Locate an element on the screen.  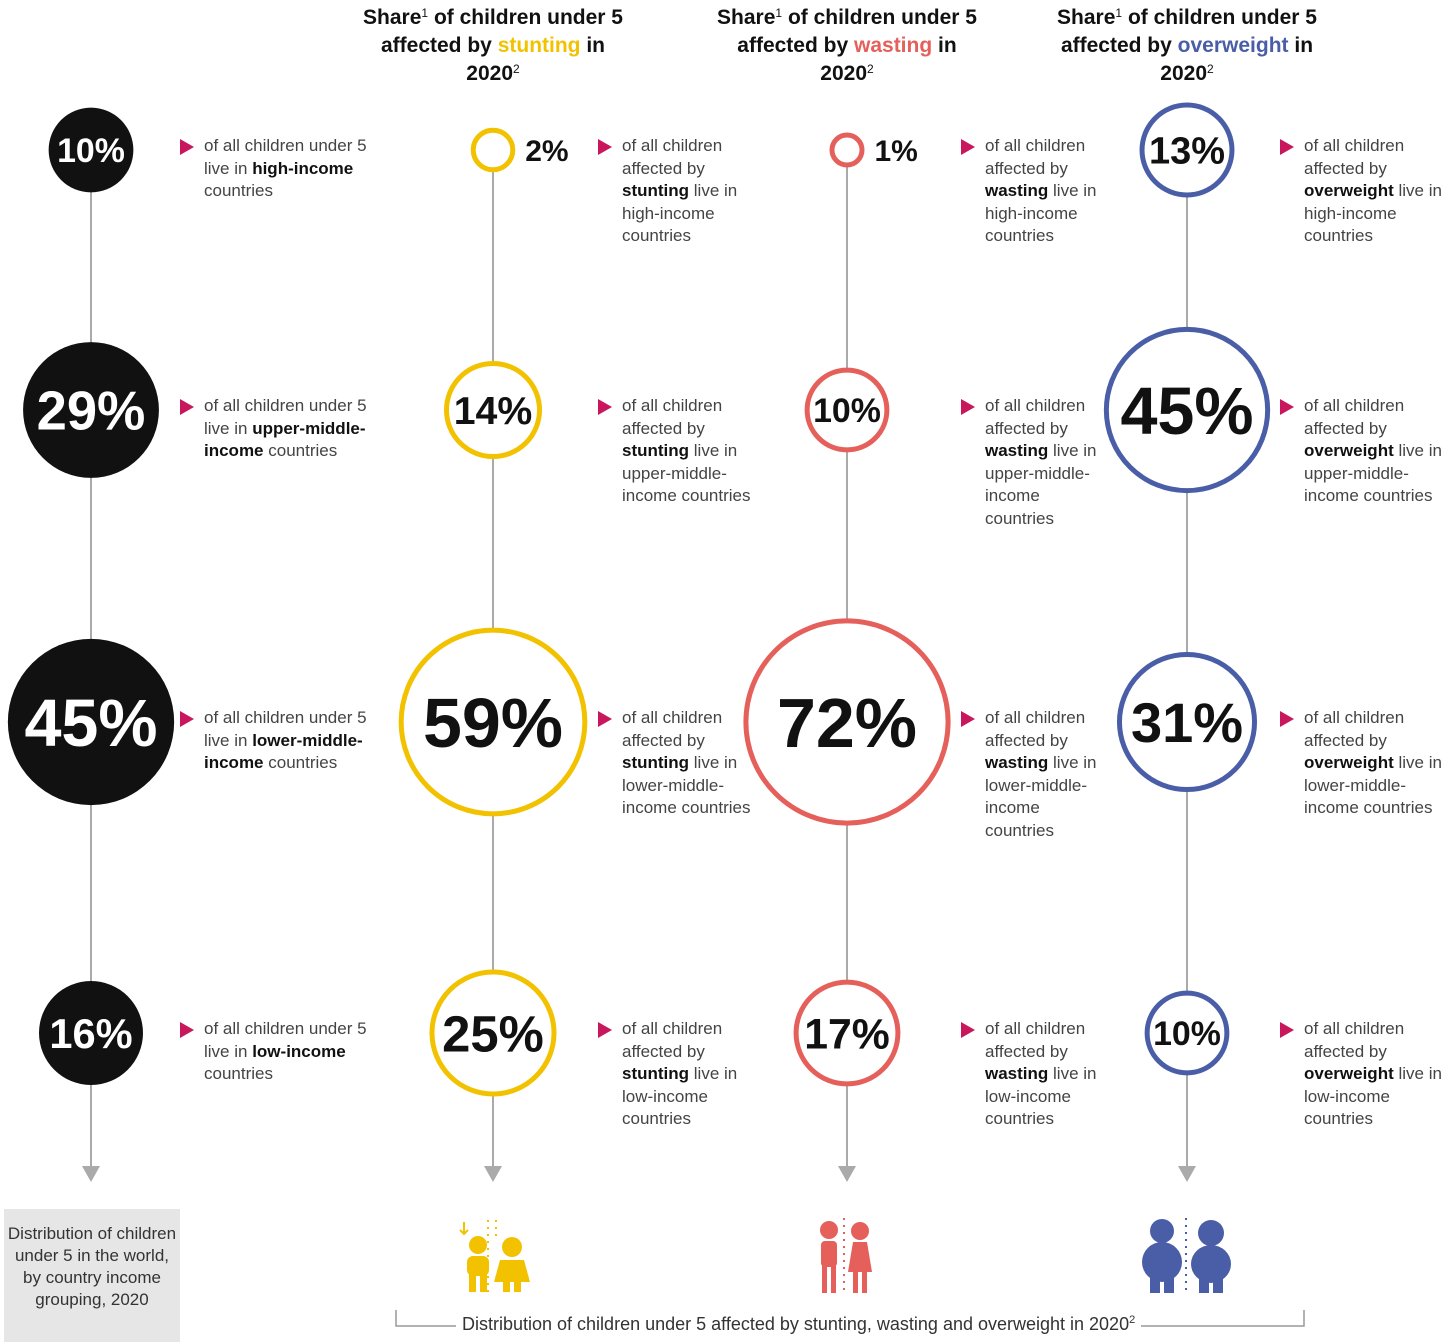
bubble-label: 25% is located at coordinates (493, 1033).